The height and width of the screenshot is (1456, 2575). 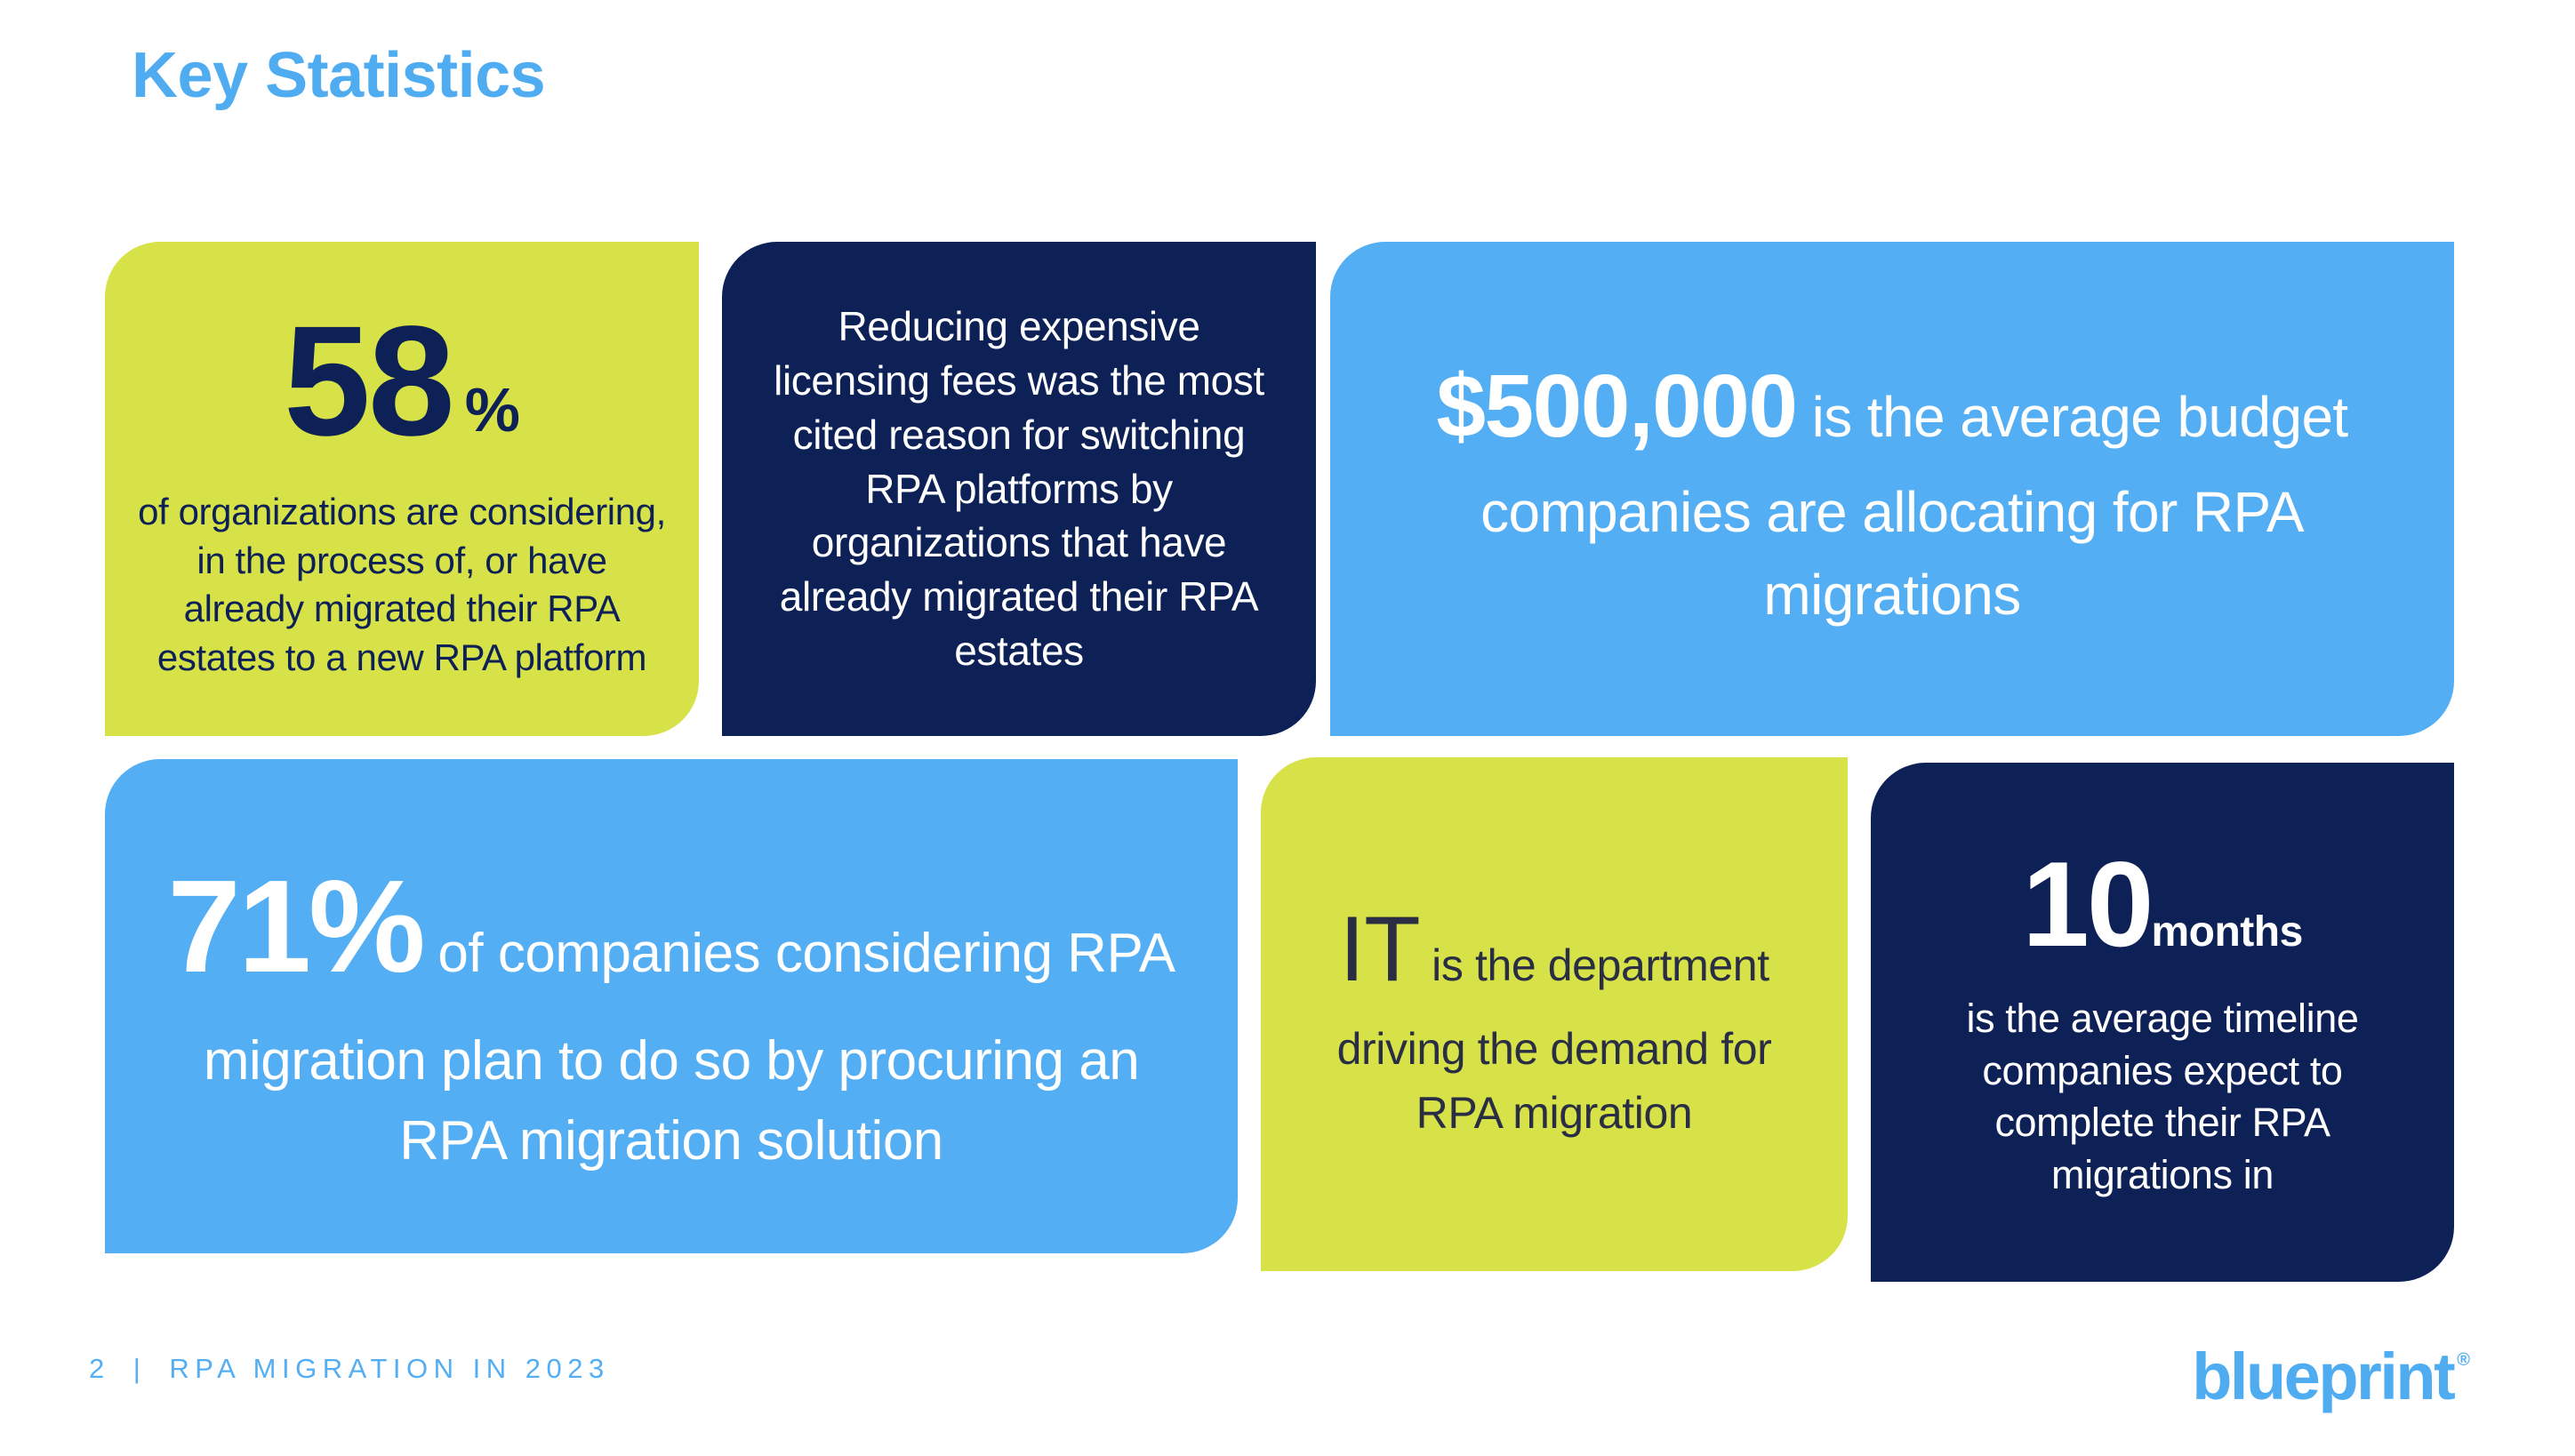 I want to click on logo-wordmark: blueprint, so click(x=2324, y=1376).